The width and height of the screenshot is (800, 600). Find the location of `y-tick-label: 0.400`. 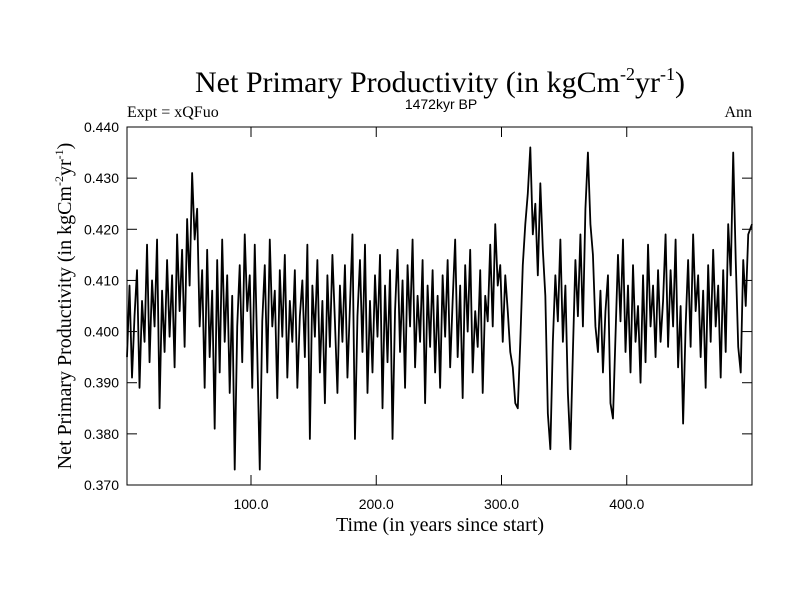

y-tick-label: 0.400 is located at coordinates (101, 332).